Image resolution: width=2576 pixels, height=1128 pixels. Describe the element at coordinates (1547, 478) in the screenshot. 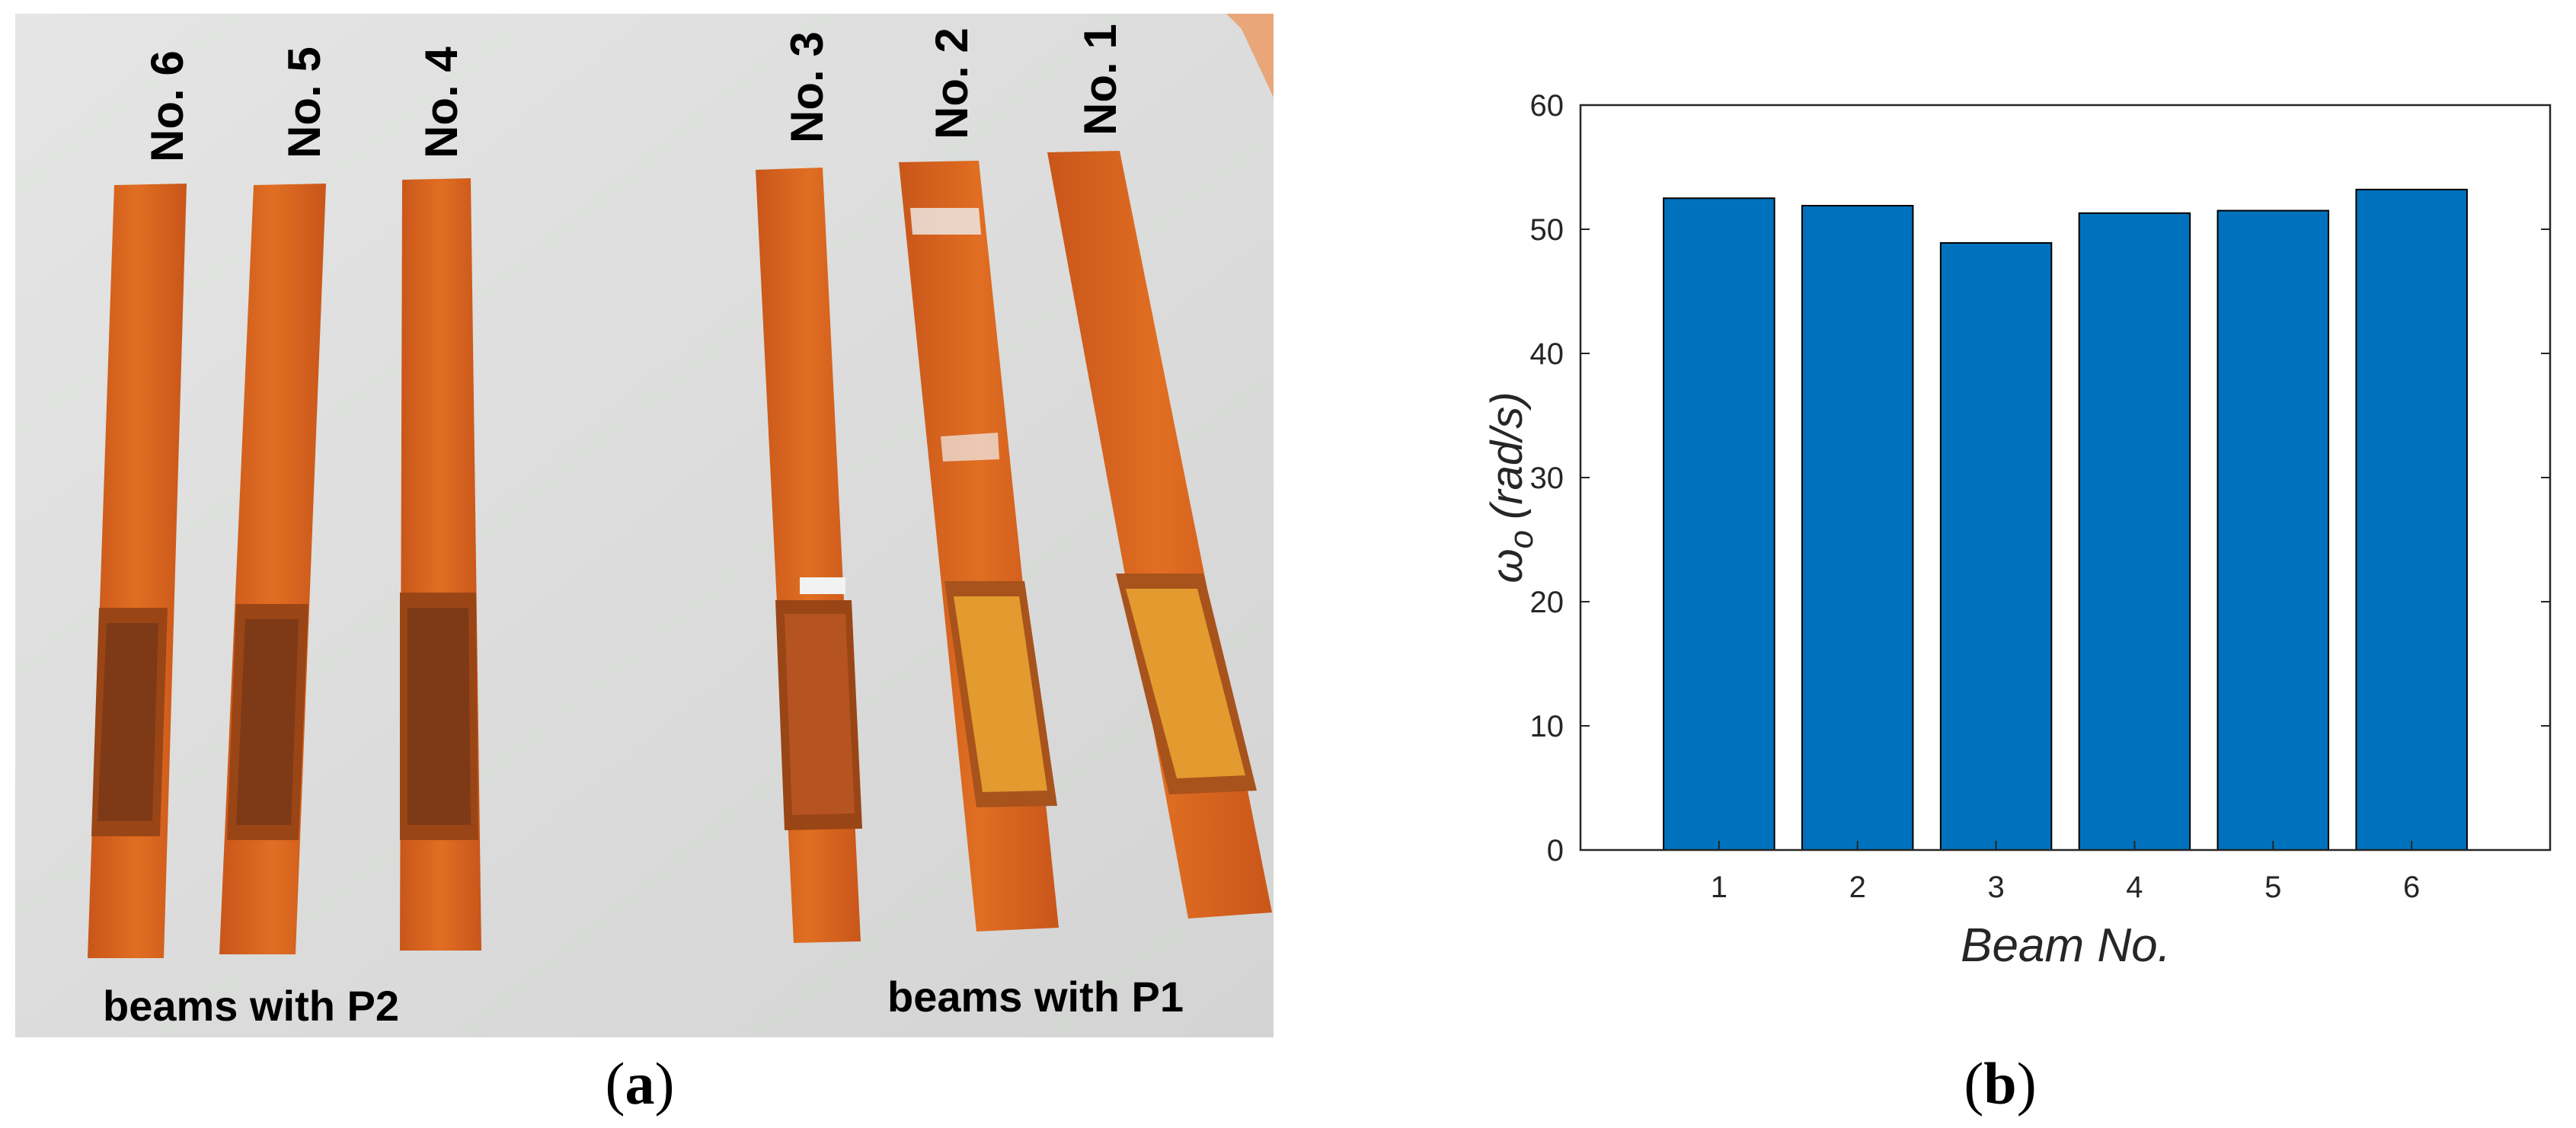

I see `y-tick-label: 30` at that location.